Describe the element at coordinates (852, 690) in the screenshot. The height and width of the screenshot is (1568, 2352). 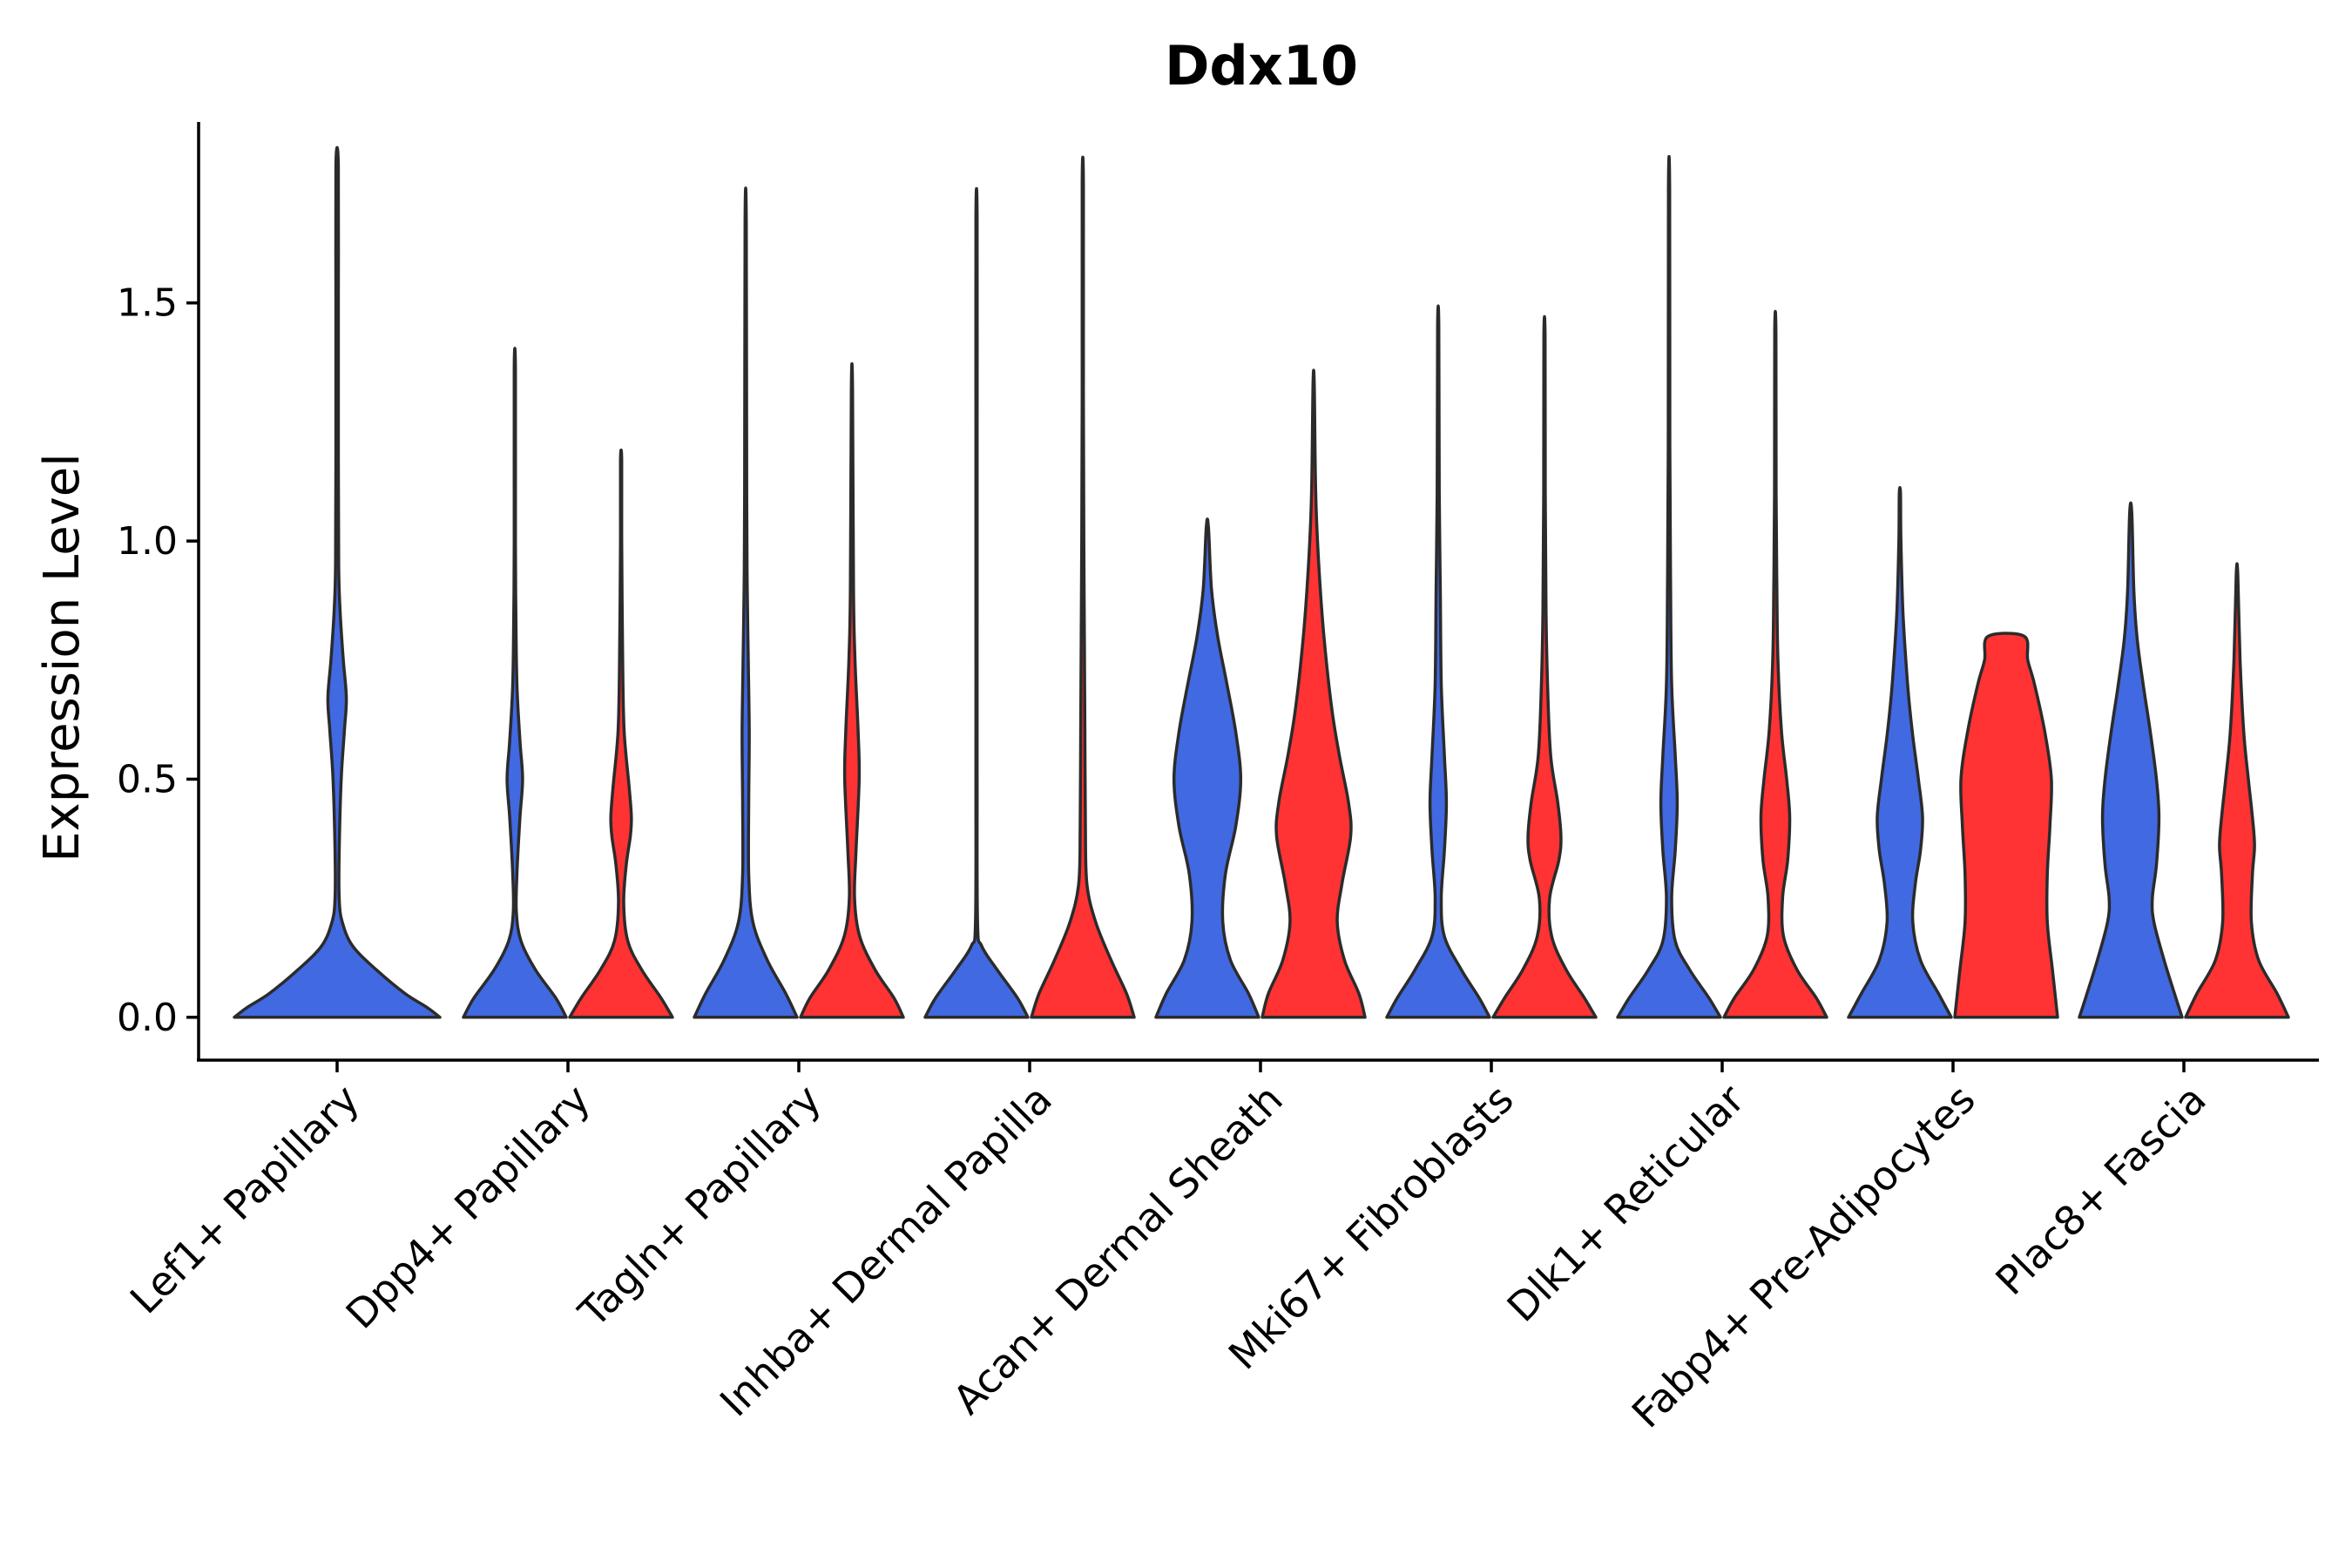
I see `violin-3-red` at that location.